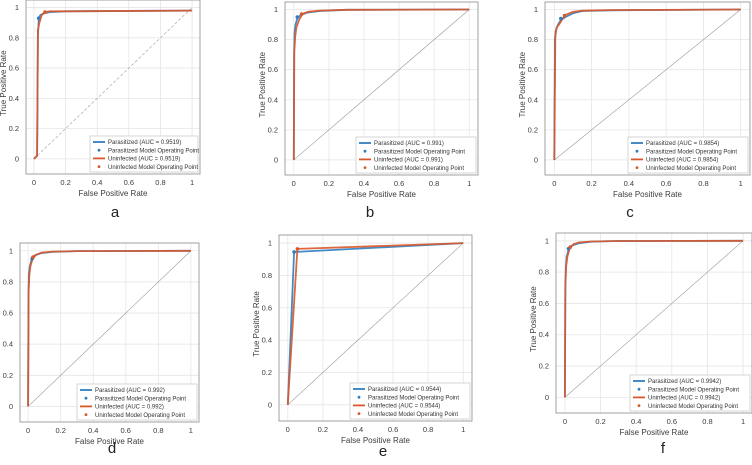 This screenshot has height=465, width=752. Describe the element at coordinates (630, 212) in the screenshot. I see `panel-label-c: c` at that location.